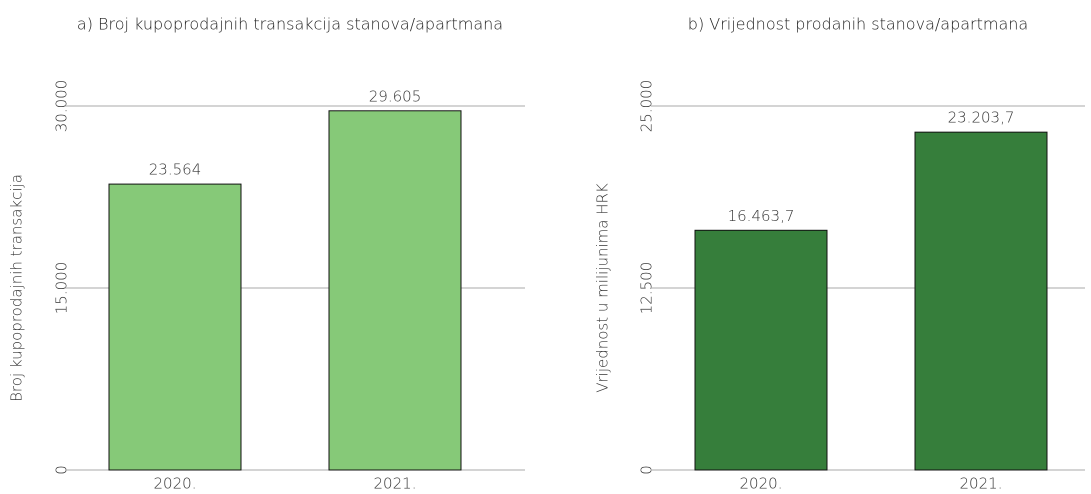  I want to click on y-axis-label: Vrijednost u milijunima HRK, so click(603, 288).